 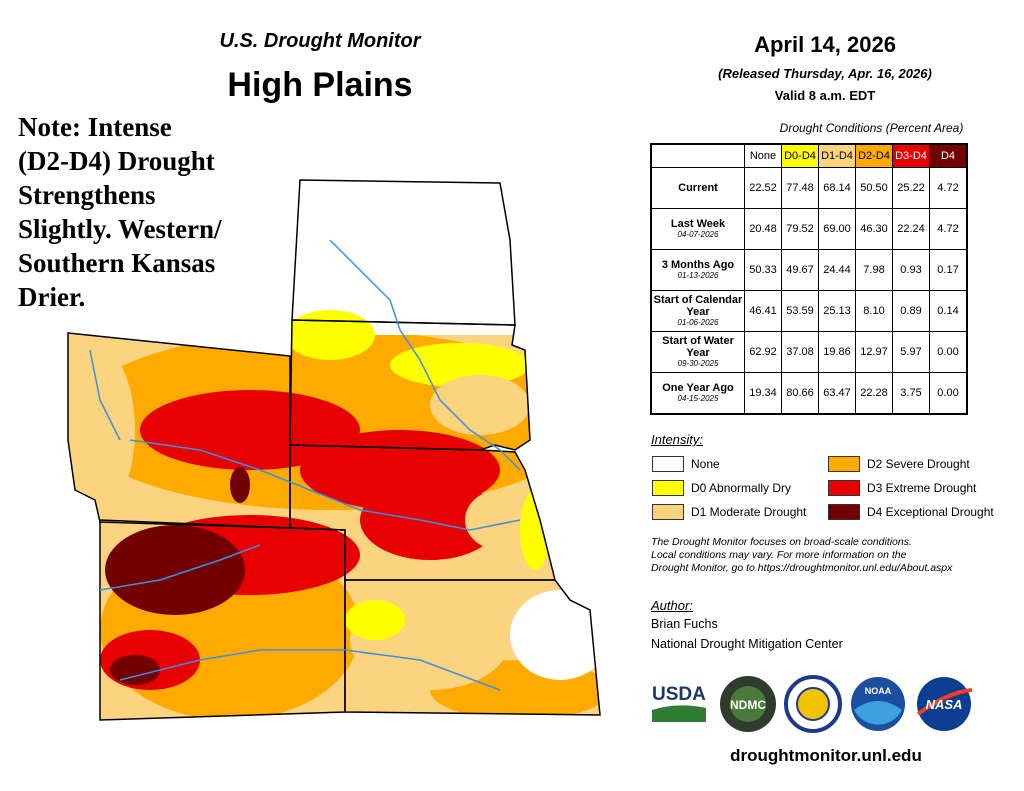 I want to click on date: April 14, 2026, so click(x=825, y=44).